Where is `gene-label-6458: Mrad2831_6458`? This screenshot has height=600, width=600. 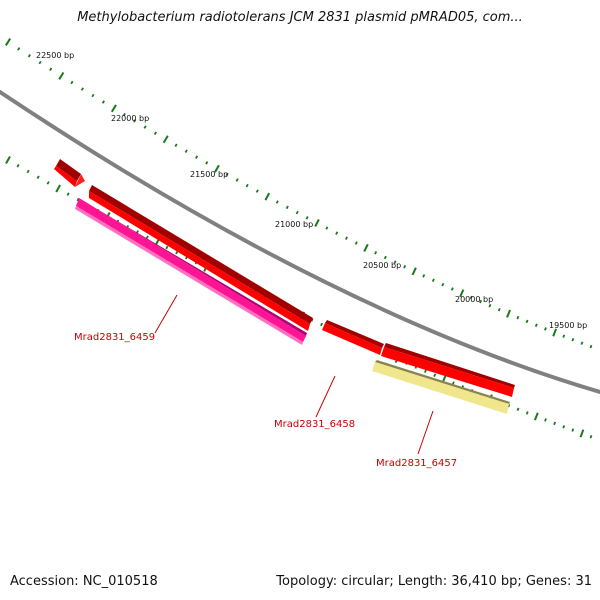
gene-label-6458: Mrad2831_6458 is located at coordinates (314, 424).